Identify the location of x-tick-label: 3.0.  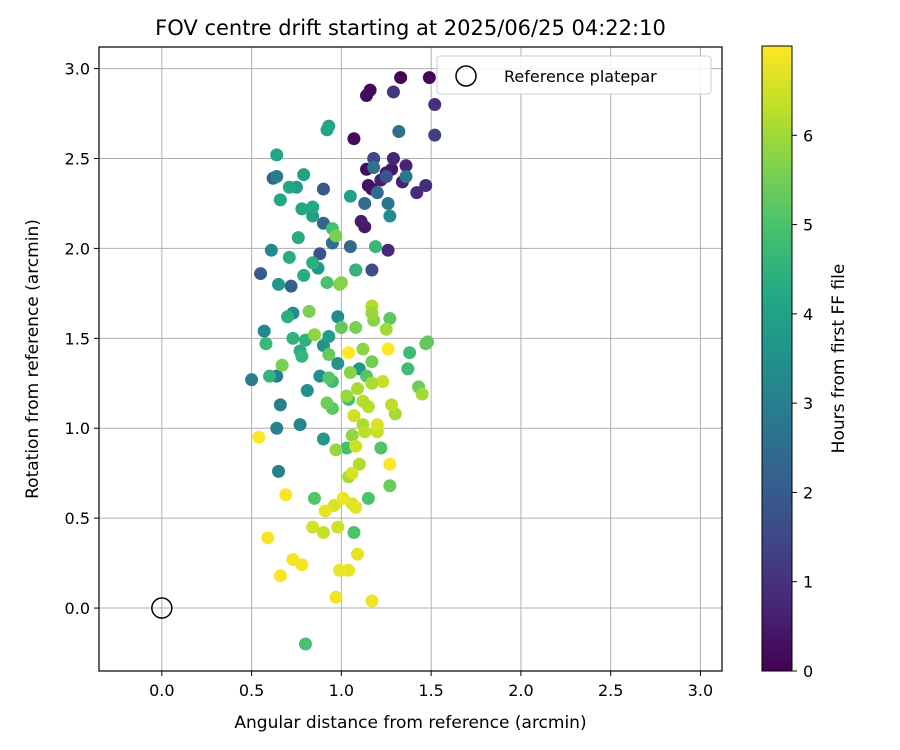
(700, 690).